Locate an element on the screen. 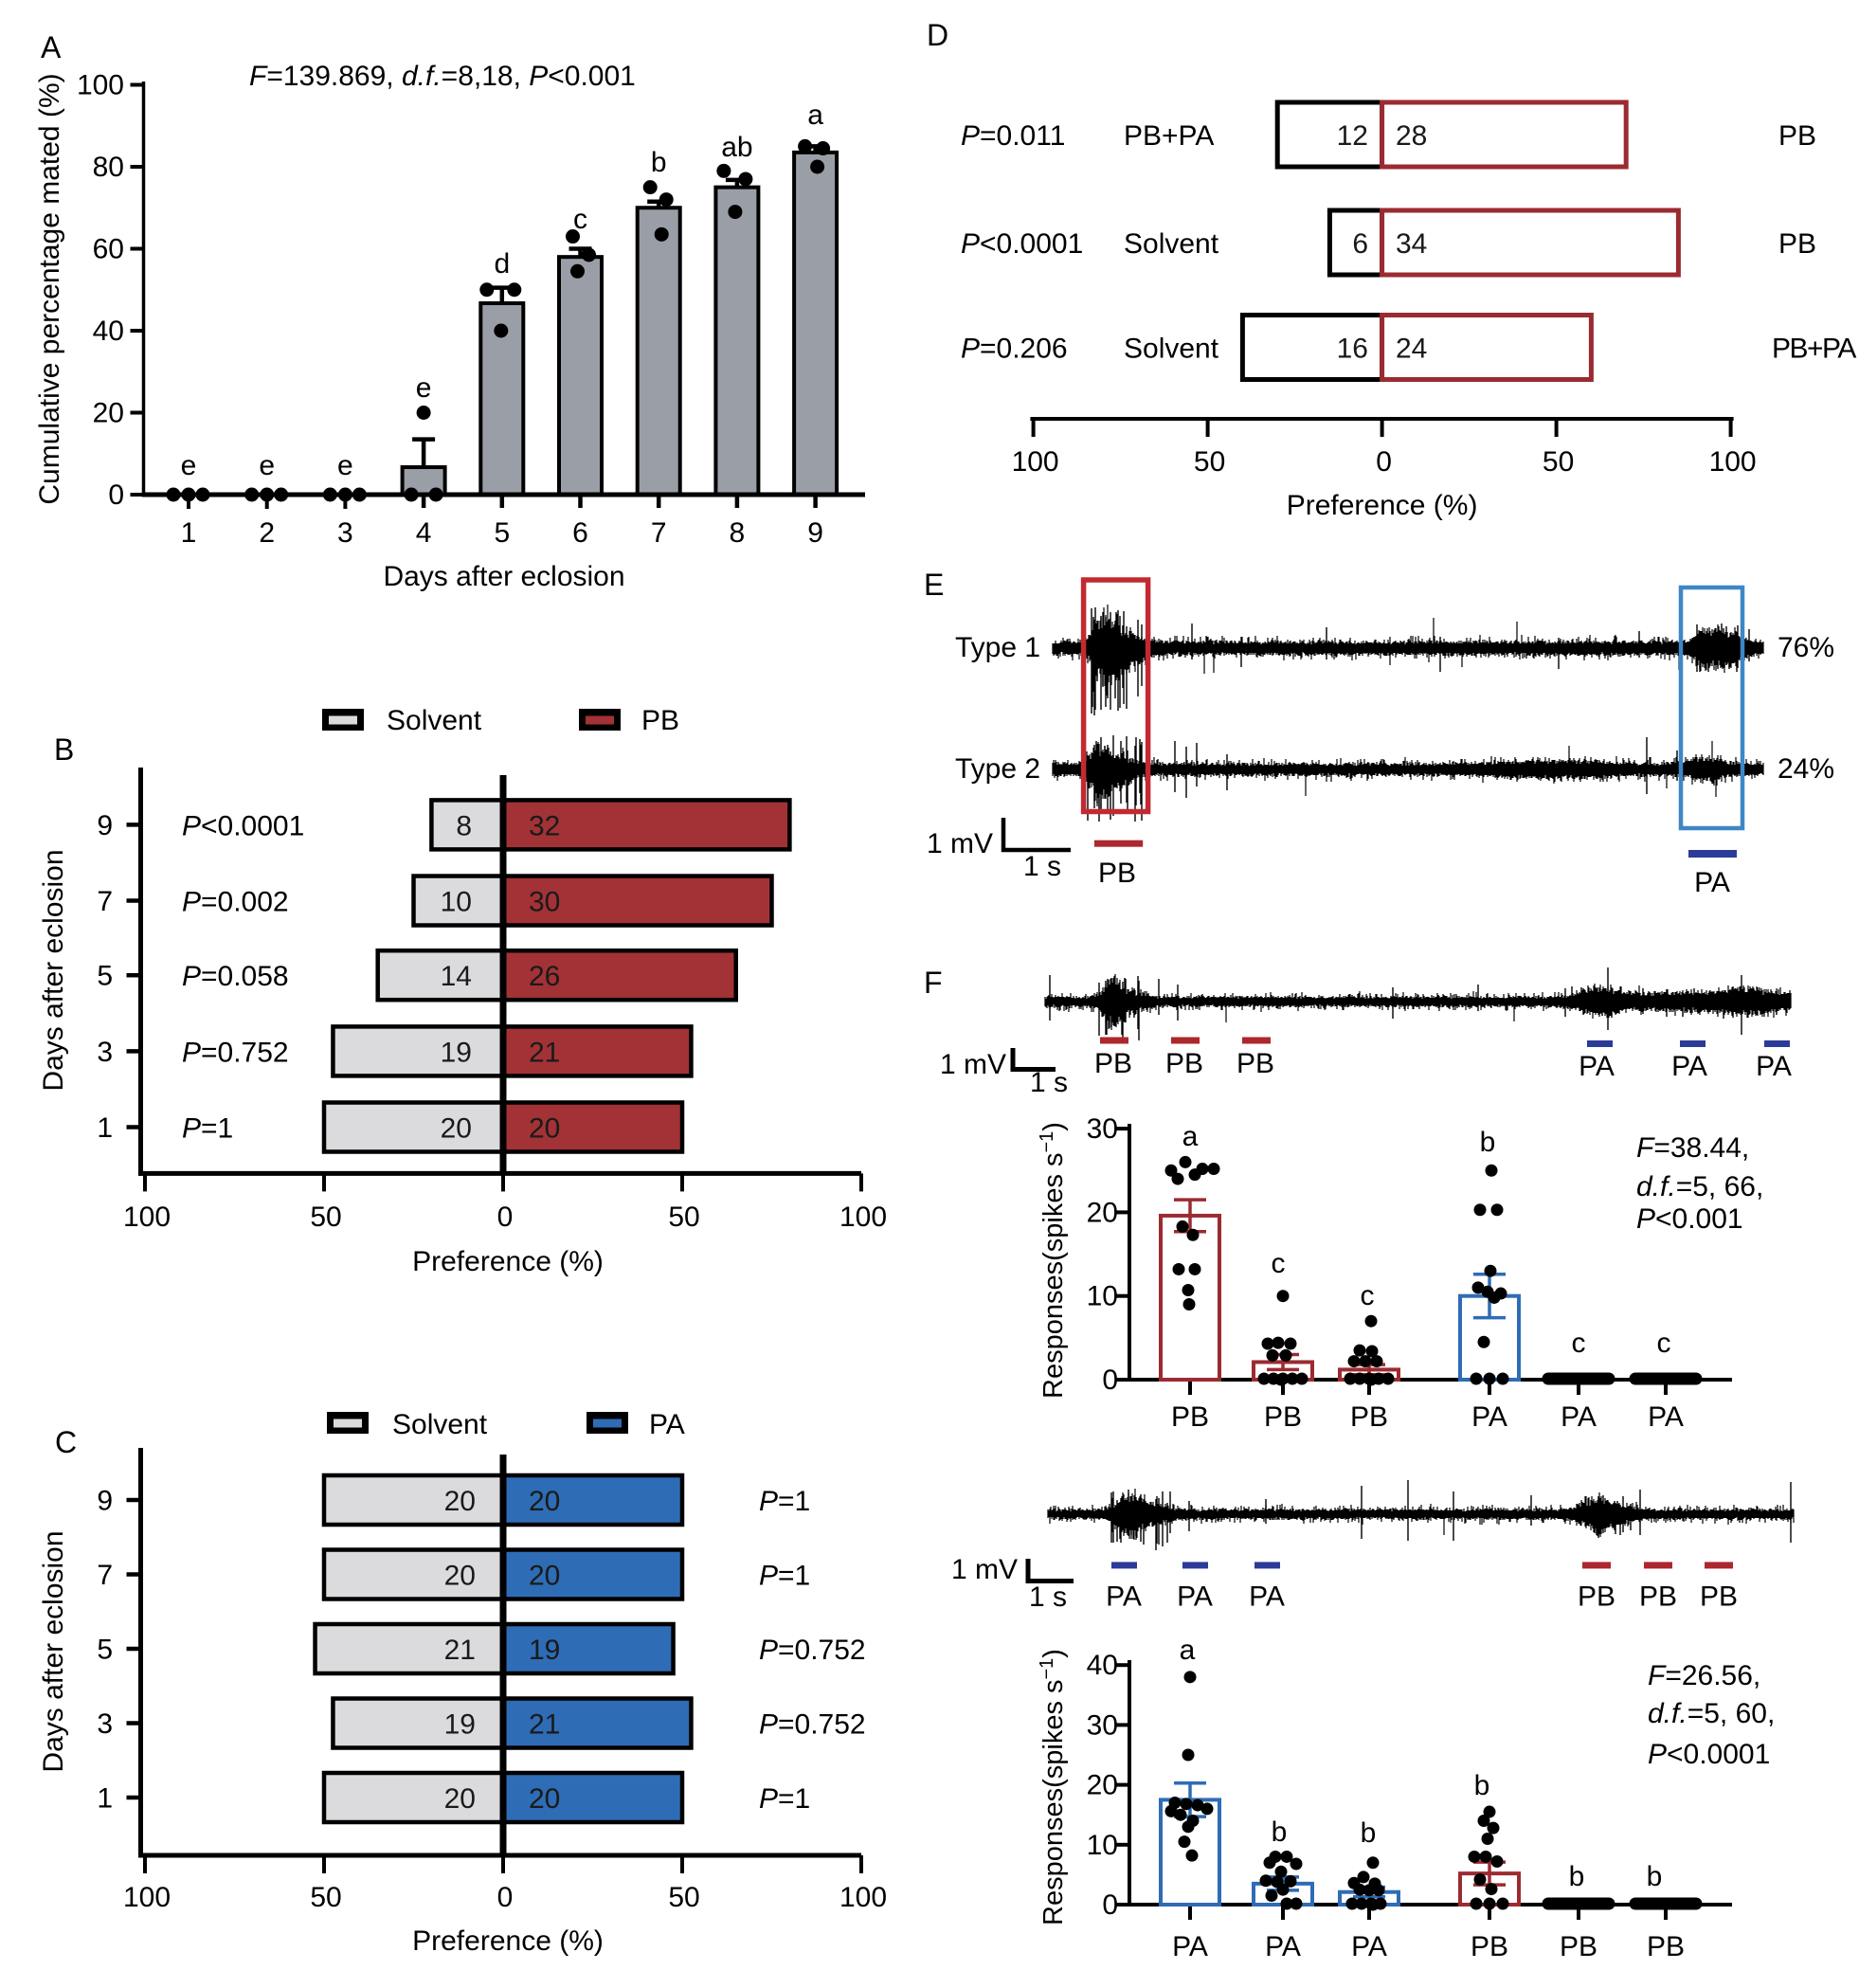 The image size is (1859, 1988). svg-text: D is located at coordinates (937, 35).